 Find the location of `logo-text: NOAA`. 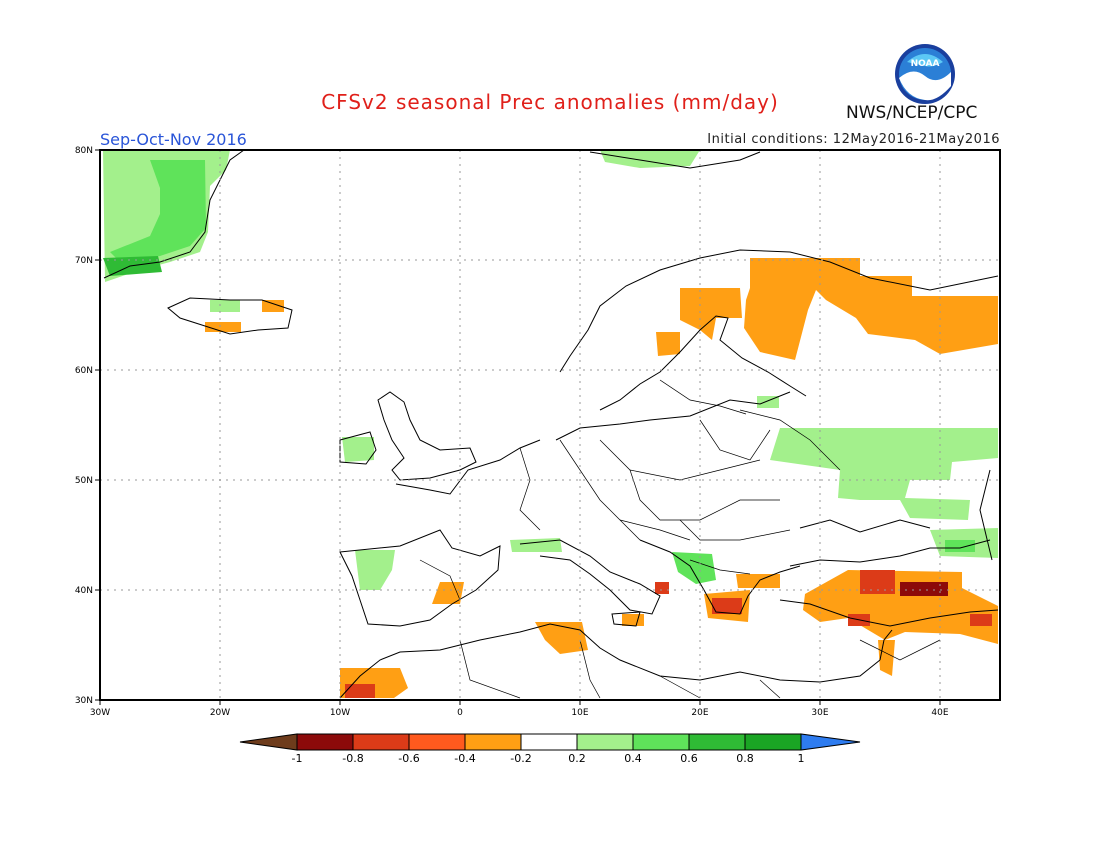

logo-text: NOAA is located at coordinates (925, 64).